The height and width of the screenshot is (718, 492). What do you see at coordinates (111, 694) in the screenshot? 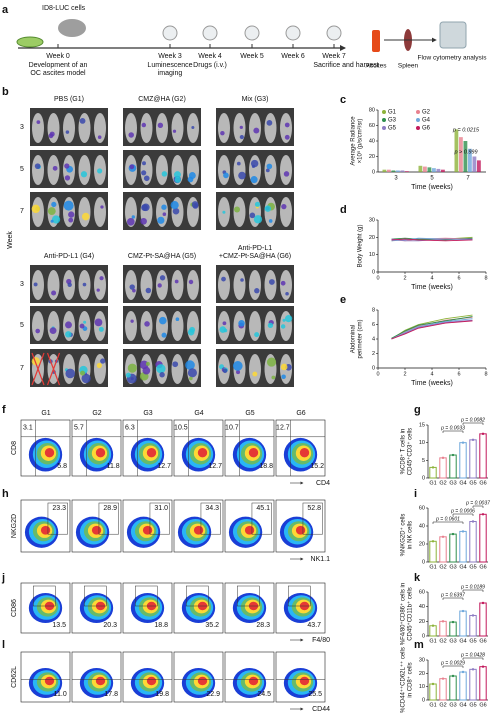
I see `gate-percent: 17.8` at bounding box center [111, 694].